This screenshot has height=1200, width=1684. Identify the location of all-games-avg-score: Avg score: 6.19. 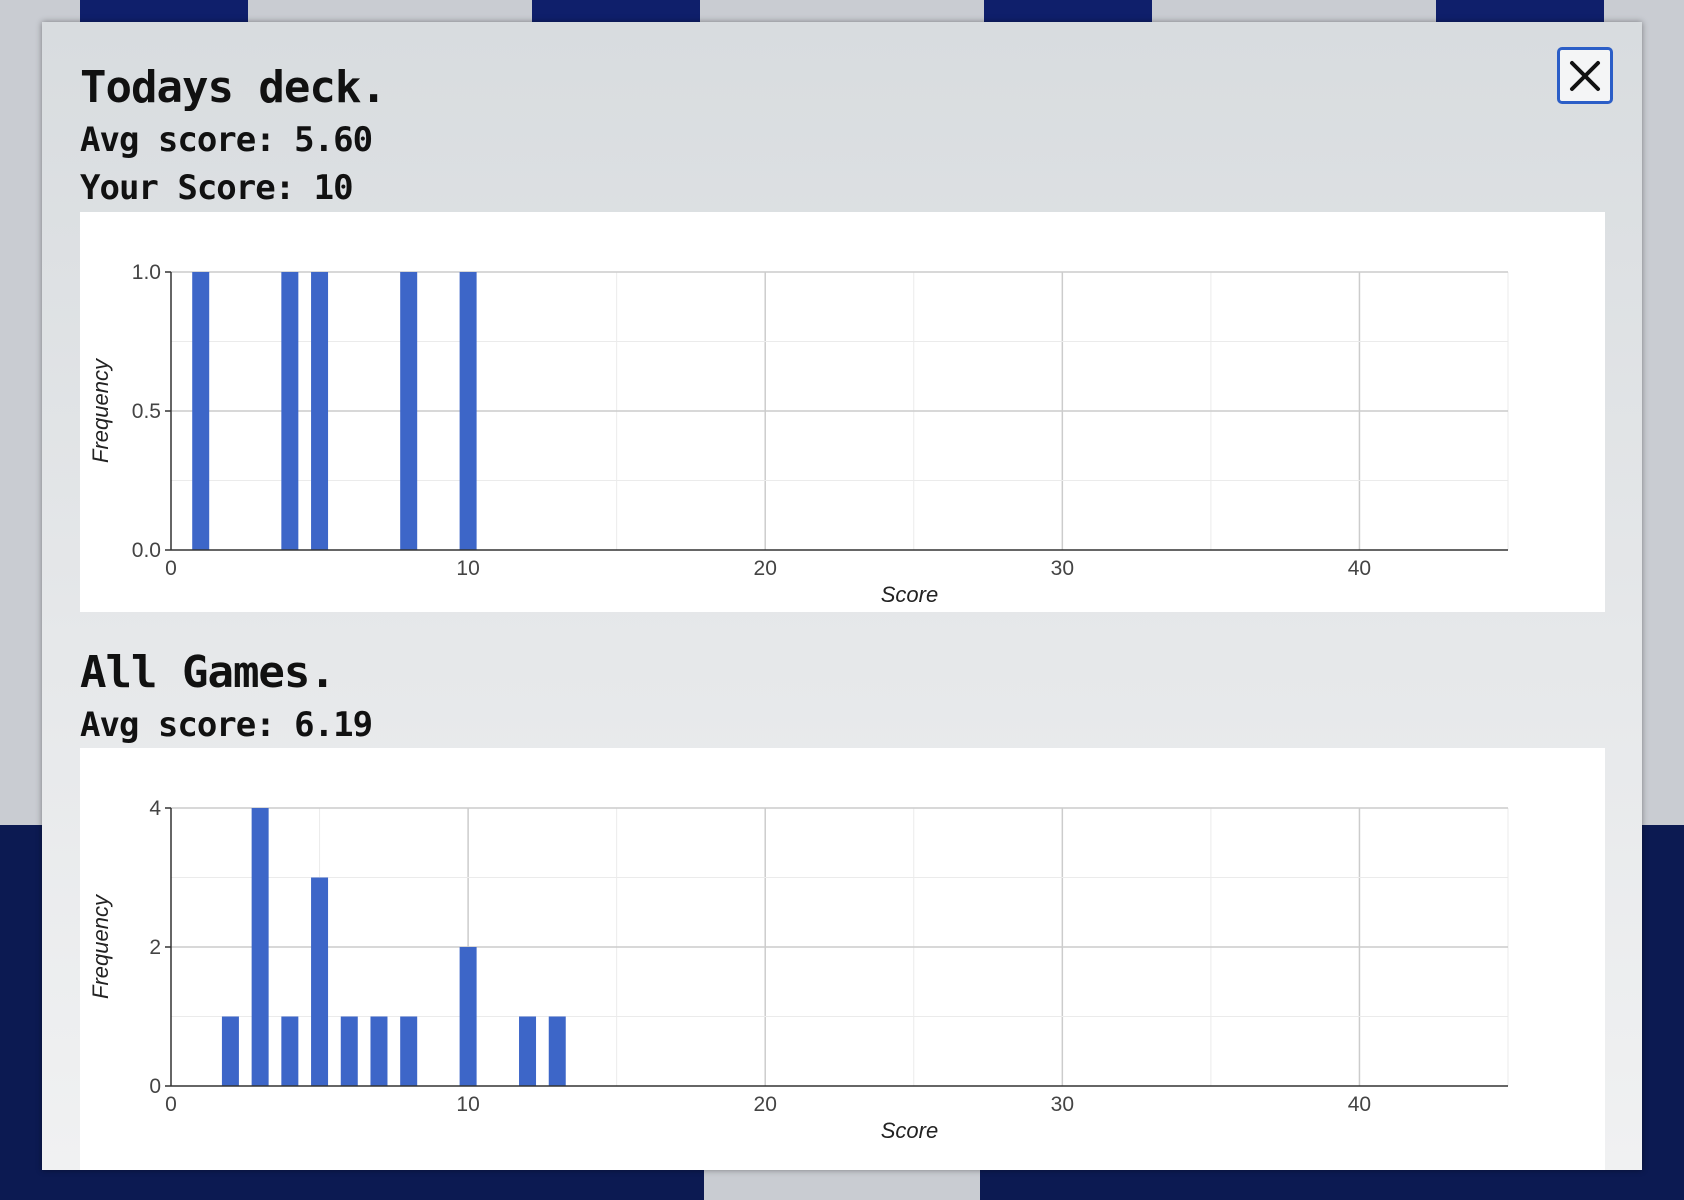
(226, 725).